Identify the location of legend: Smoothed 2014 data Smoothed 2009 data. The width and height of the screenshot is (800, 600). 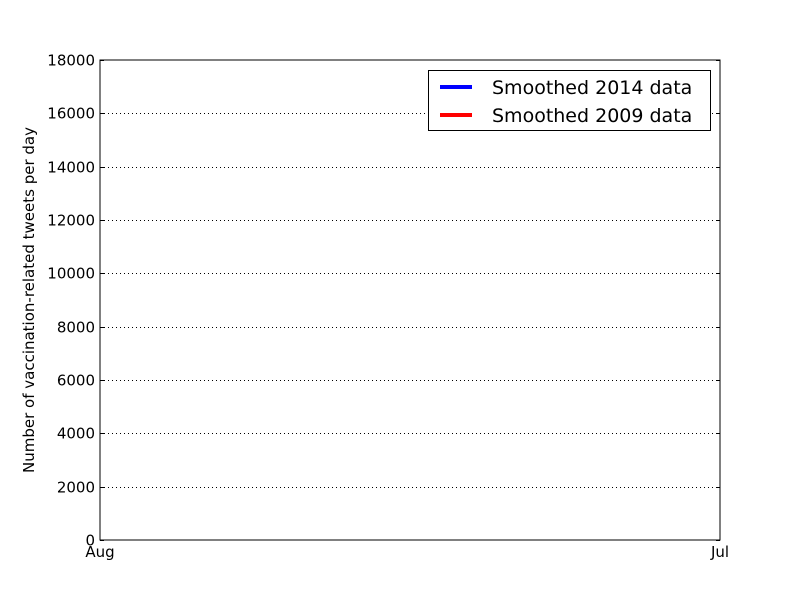
(569, 100).